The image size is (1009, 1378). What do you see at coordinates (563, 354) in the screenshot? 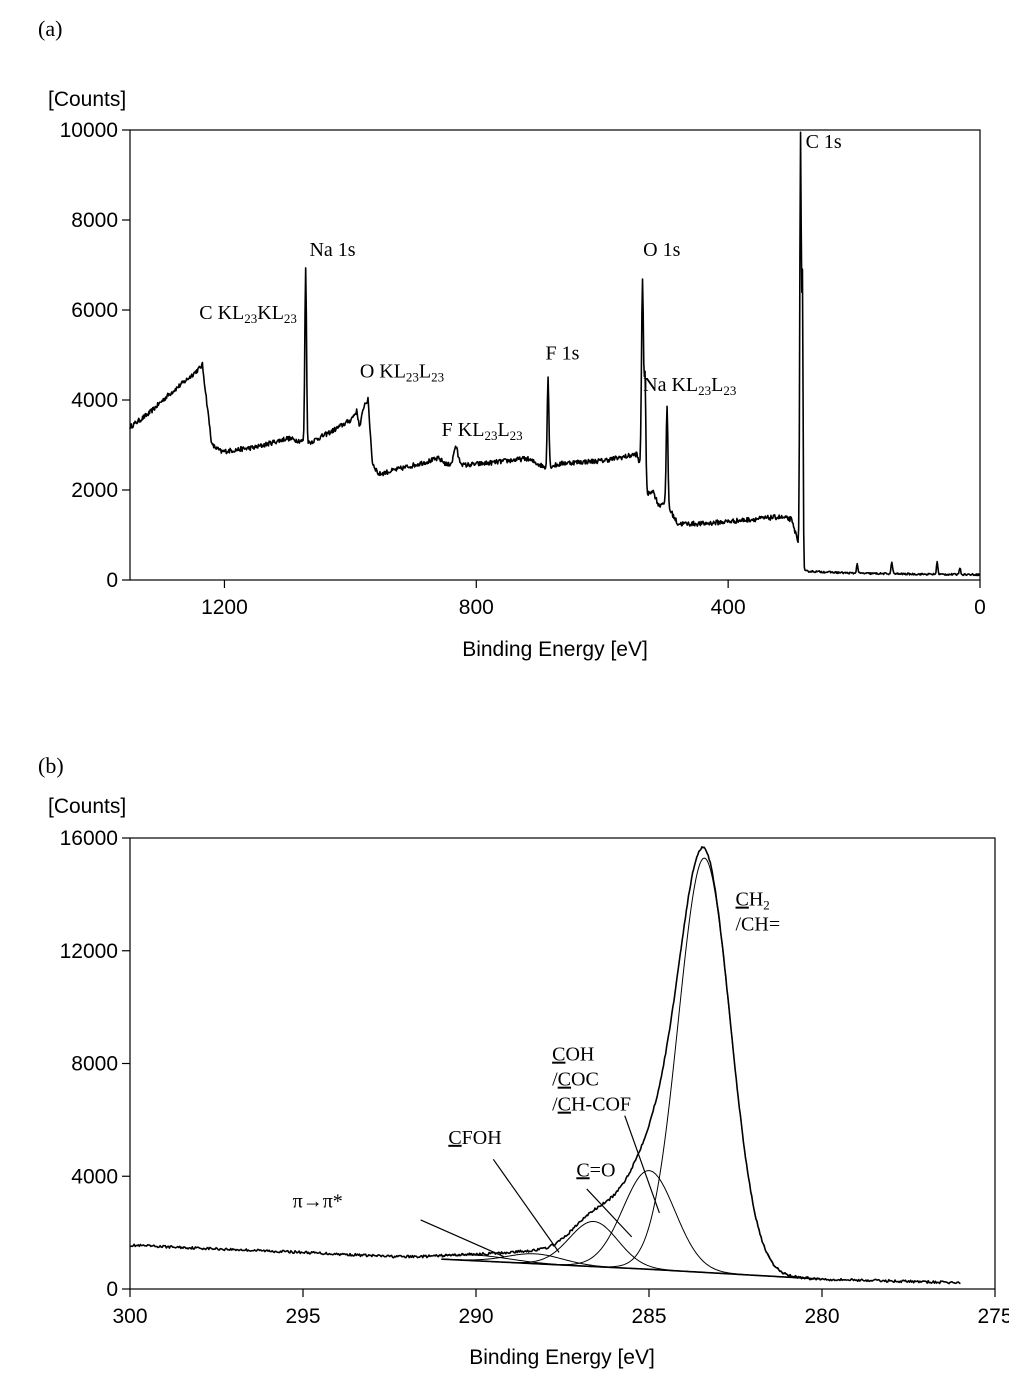
I see `peak-label-f1s: F 1s` at bounding box center [563, 354].